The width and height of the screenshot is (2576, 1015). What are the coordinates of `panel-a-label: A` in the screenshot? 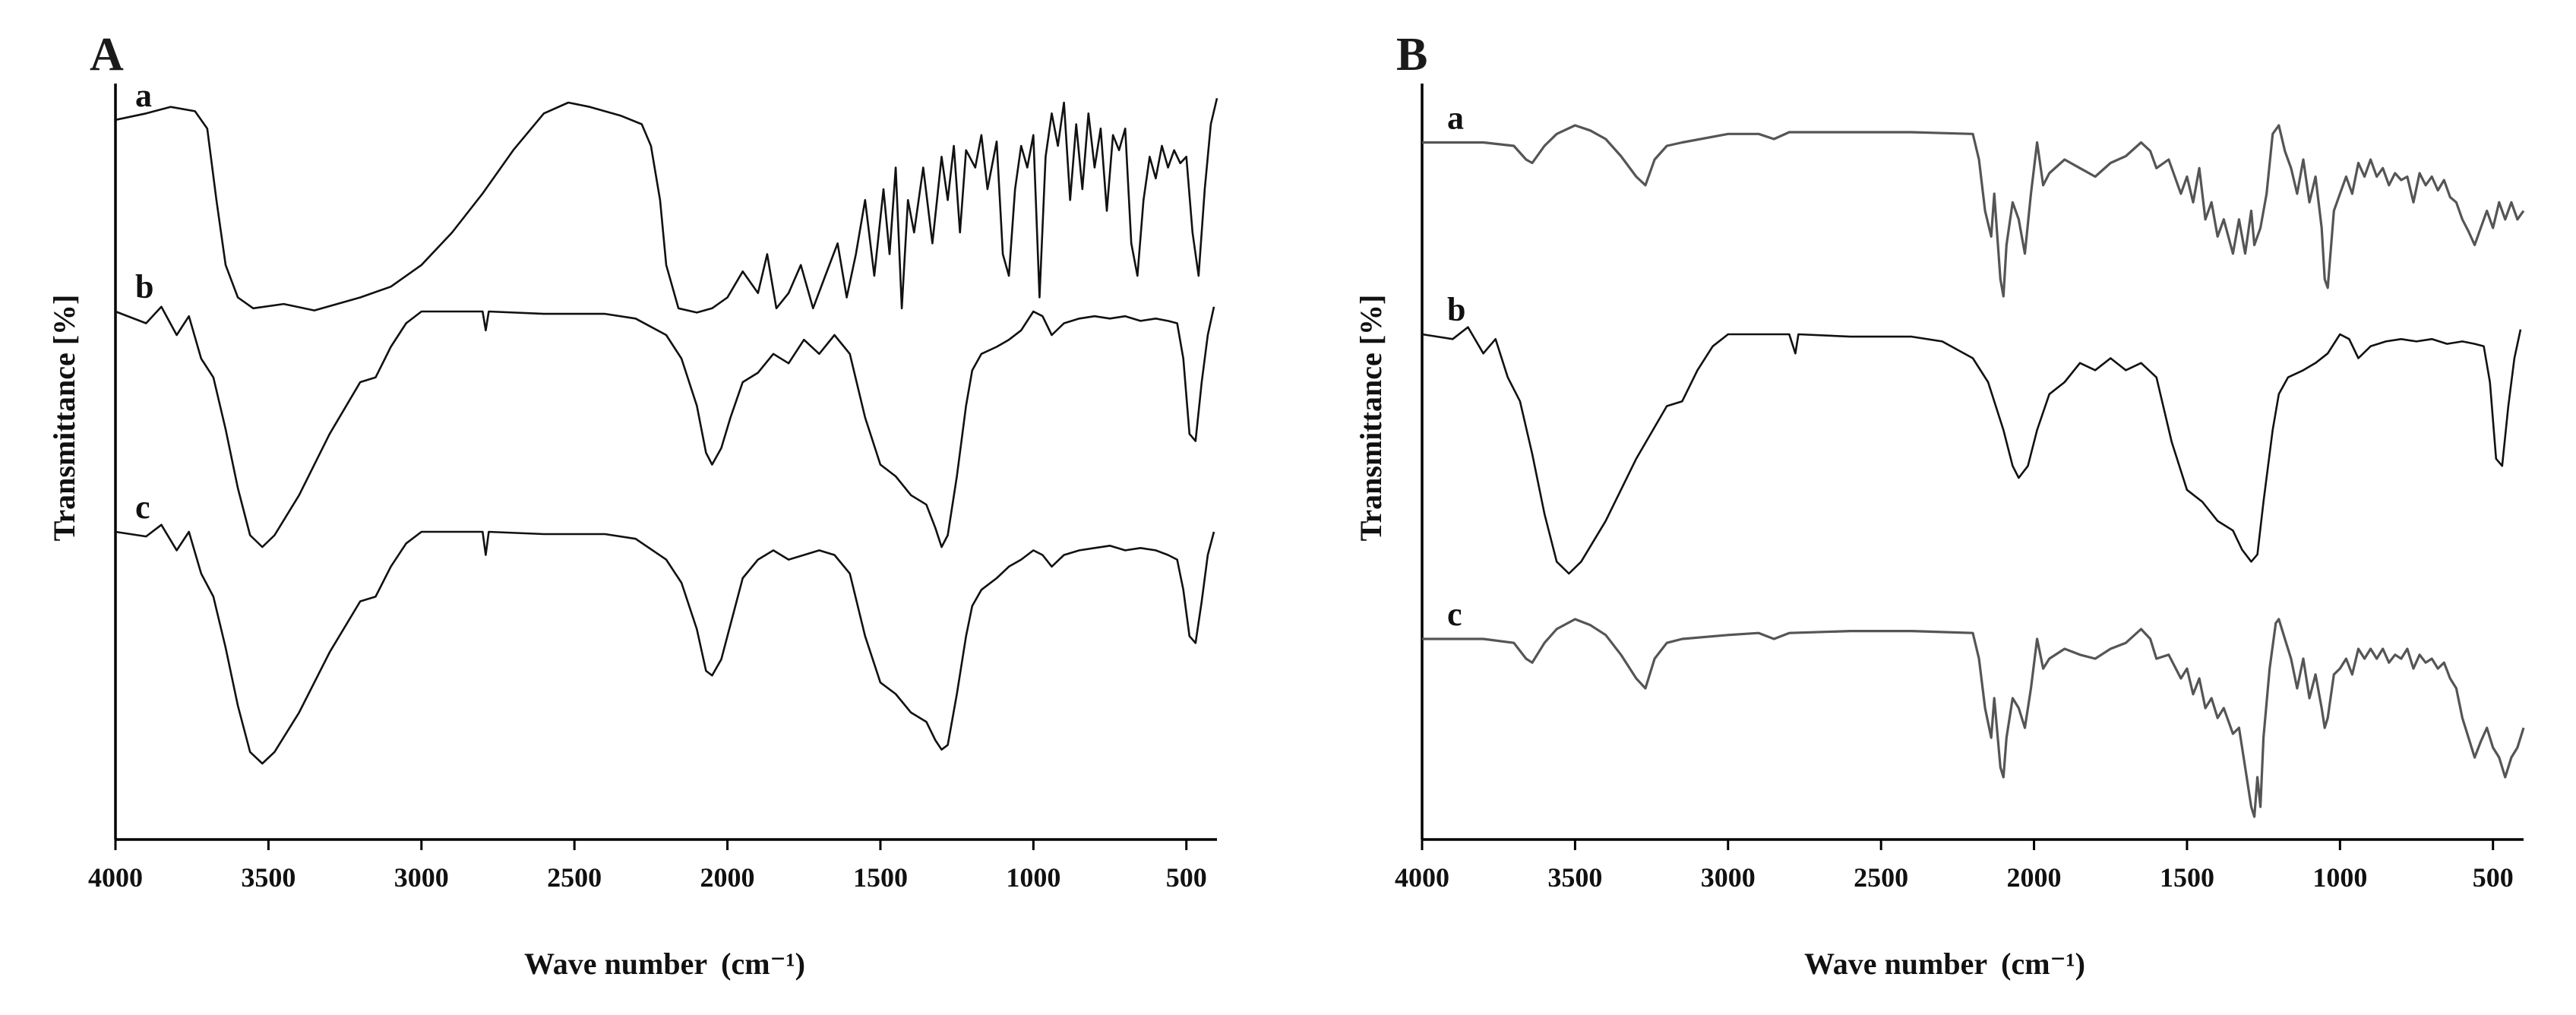 It's located at (107, 55).